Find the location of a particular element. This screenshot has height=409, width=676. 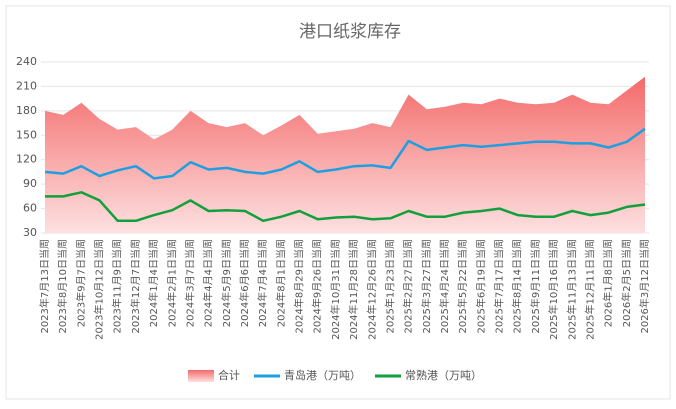

x-tick-label: 2025年12月11日当周 is located at coordinates (589, 289).